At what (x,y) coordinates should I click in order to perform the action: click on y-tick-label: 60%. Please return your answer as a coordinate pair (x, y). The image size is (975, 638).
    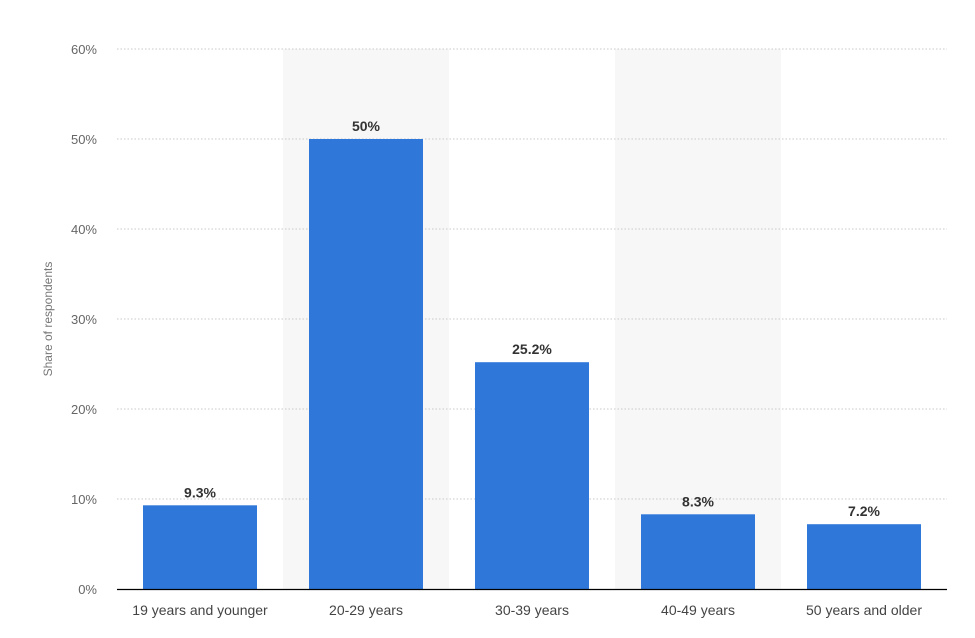
    Looking at the image, I should click on (84, 49).